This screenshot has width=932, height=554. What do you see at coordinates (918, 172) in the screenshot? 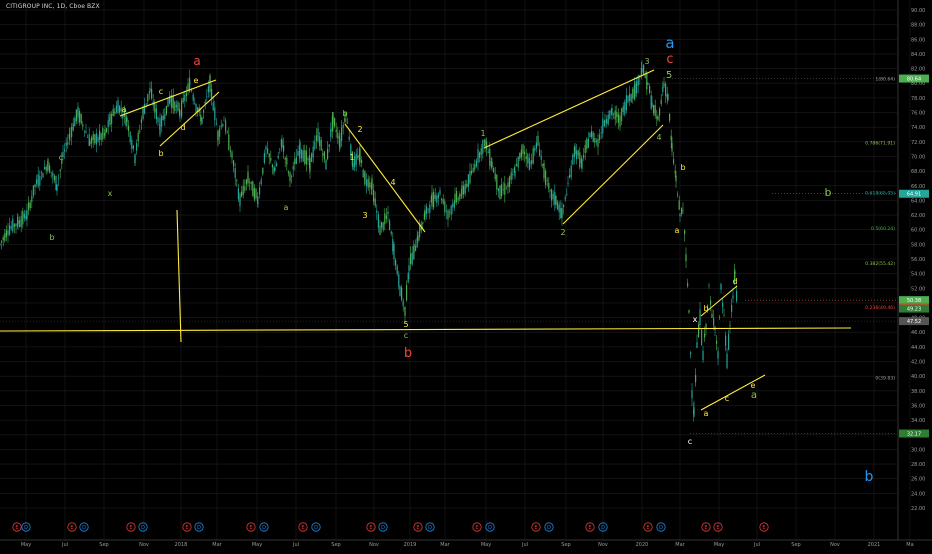
I see `y-tick-label: 68.00` at bounding box center [918, 172].